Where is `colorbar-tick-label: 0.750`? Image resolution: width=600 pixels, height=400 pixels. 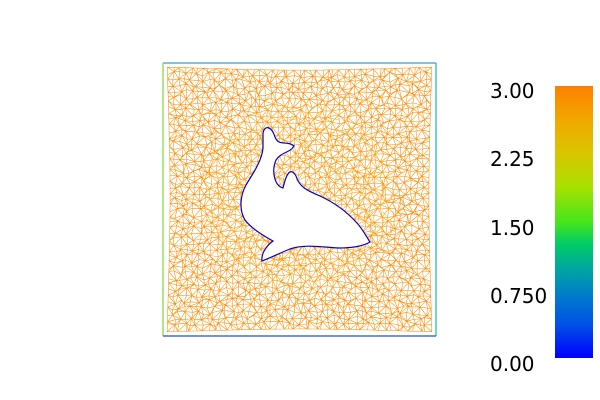
colorbar-tick-label: 0.750 is located at coordinates (519, 296).